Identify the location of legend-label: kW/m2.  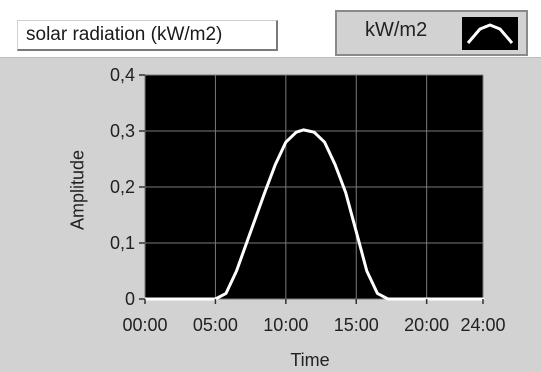
(396, 30).